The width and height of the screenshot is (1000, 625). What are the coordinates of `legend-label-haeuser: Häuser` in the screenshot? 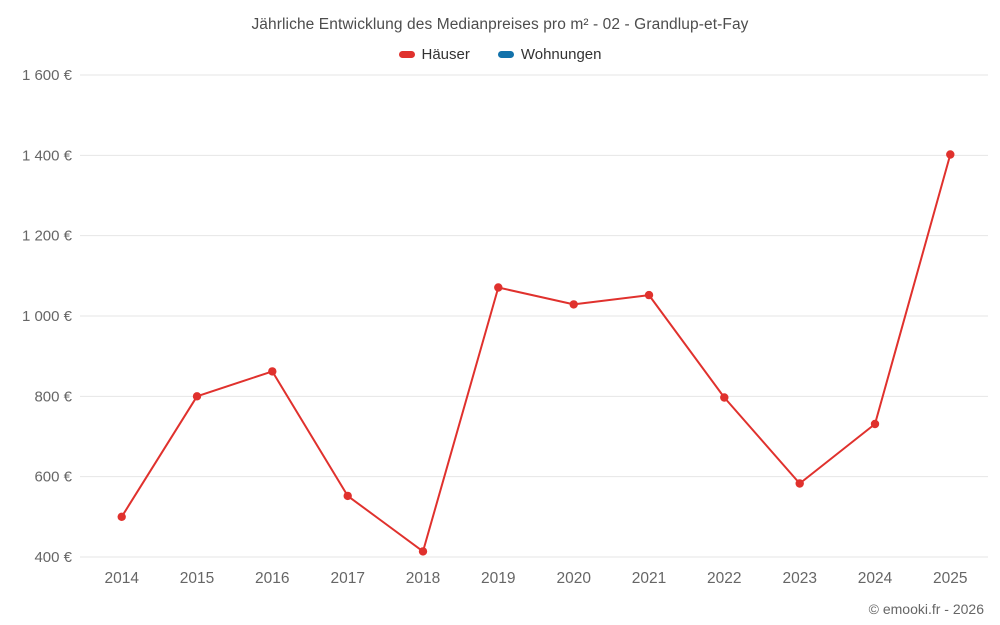 It's located at (445, 54).